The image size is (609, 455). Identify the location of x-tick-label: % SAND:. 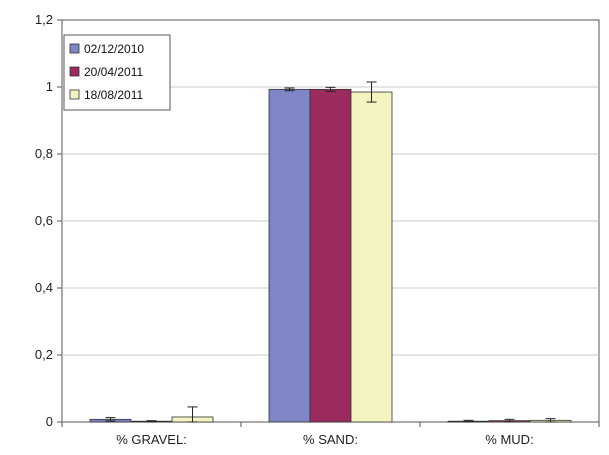
(330, 439).